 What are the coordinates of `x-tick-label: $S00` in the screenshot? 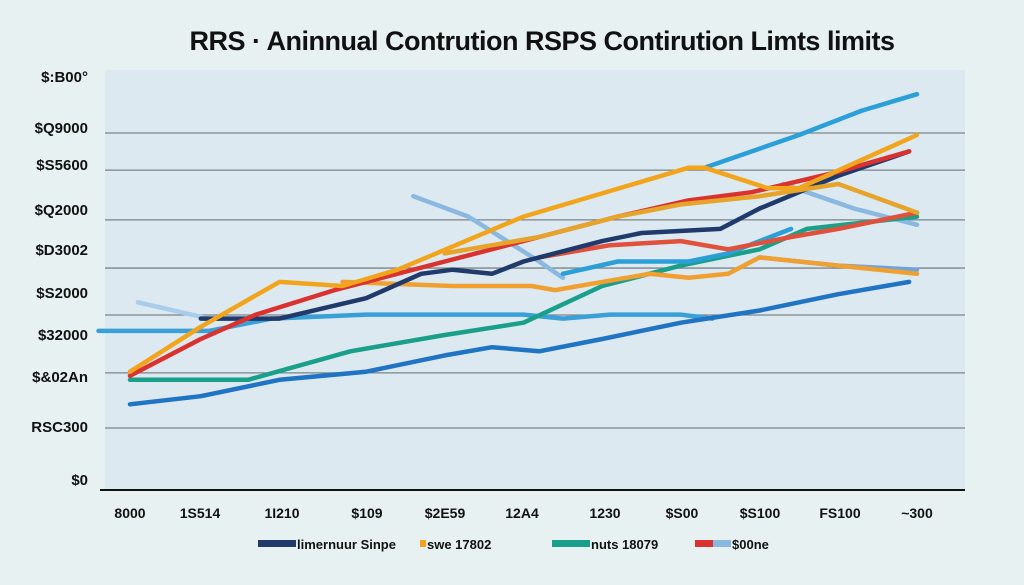 It's located at (682, 513).